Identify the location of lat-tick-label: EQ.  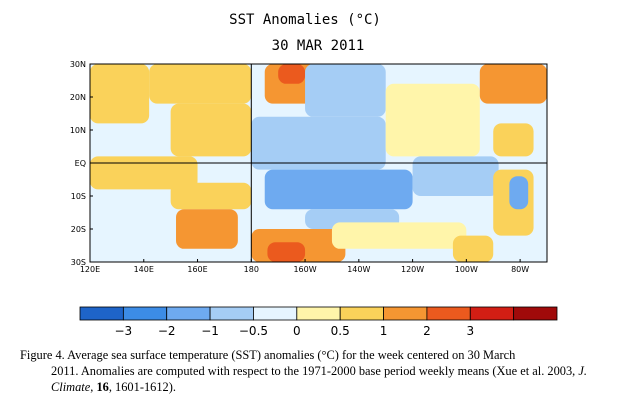
(80, 163).